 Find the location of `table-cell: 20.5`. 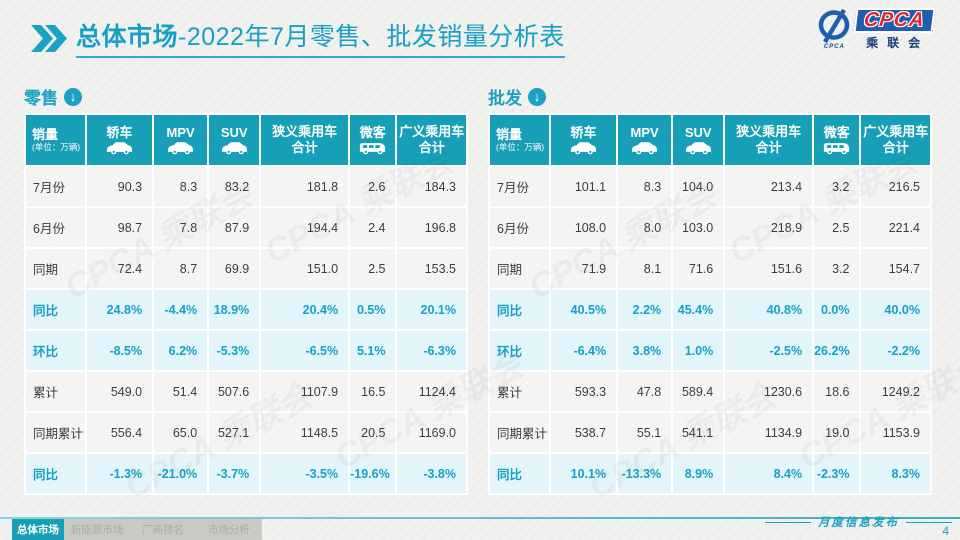

table-cell: 20.5 is located at coordinates (373, 432).